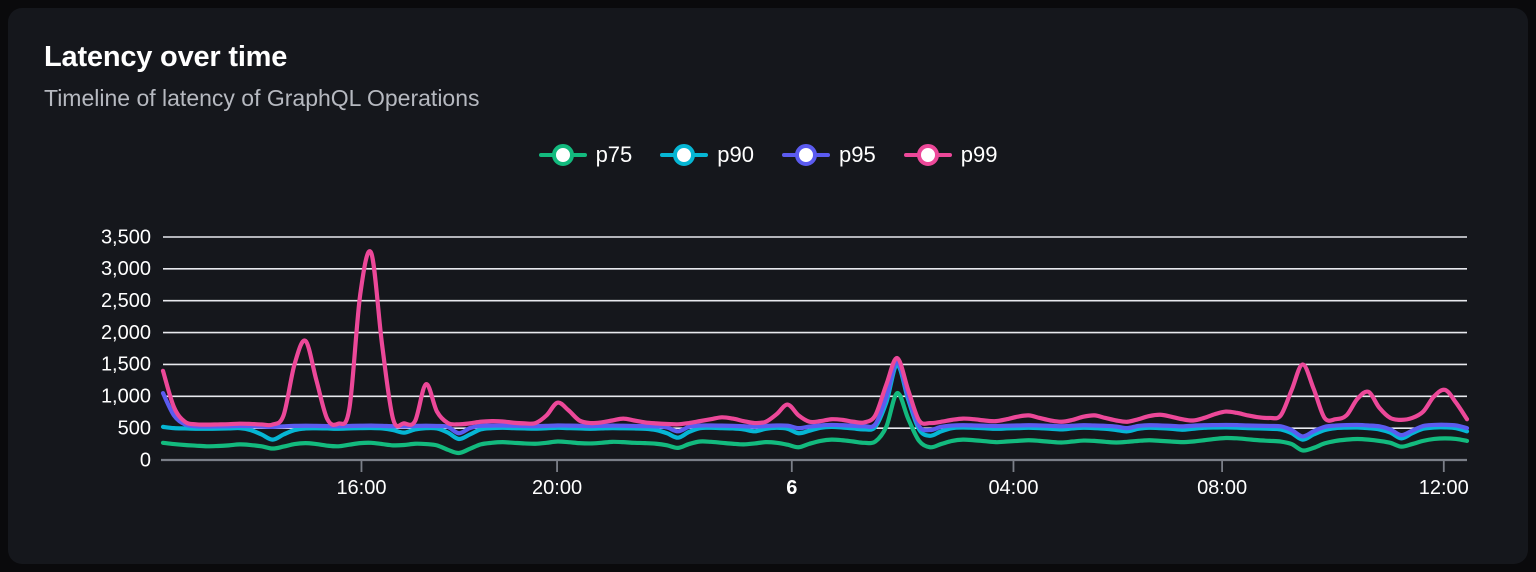  I want to click on legend-marker-icon-p75, so click(562, 155).